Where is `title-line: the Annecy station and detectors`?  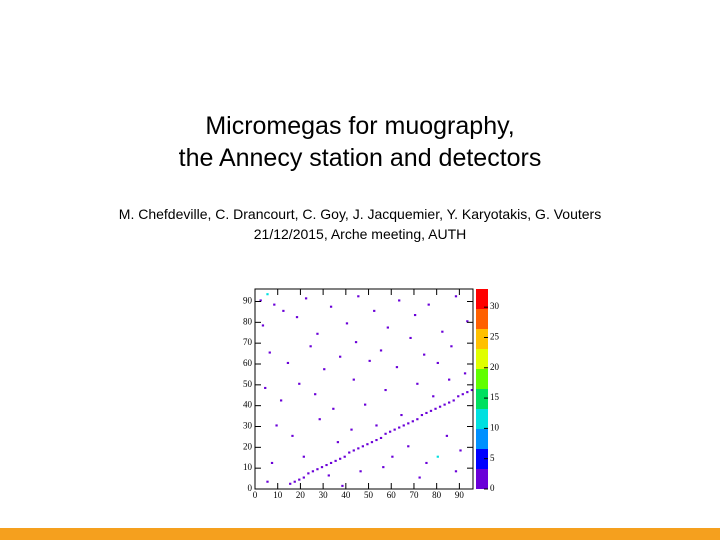 title-line: the Annecy station and detectors is located at coordinates (360, 158).